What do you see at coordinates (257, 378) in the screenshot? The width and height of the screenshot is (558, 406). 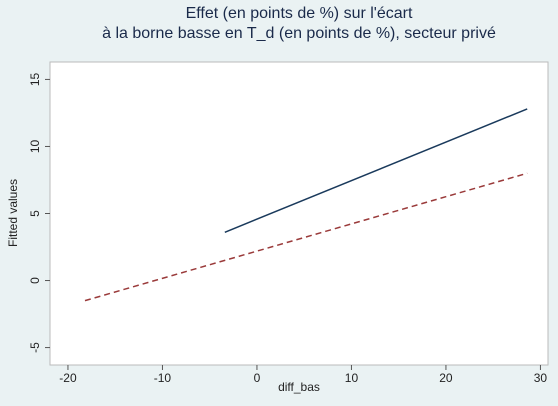 I see `x-tick-label: 0` at bounding box center [257, 378].